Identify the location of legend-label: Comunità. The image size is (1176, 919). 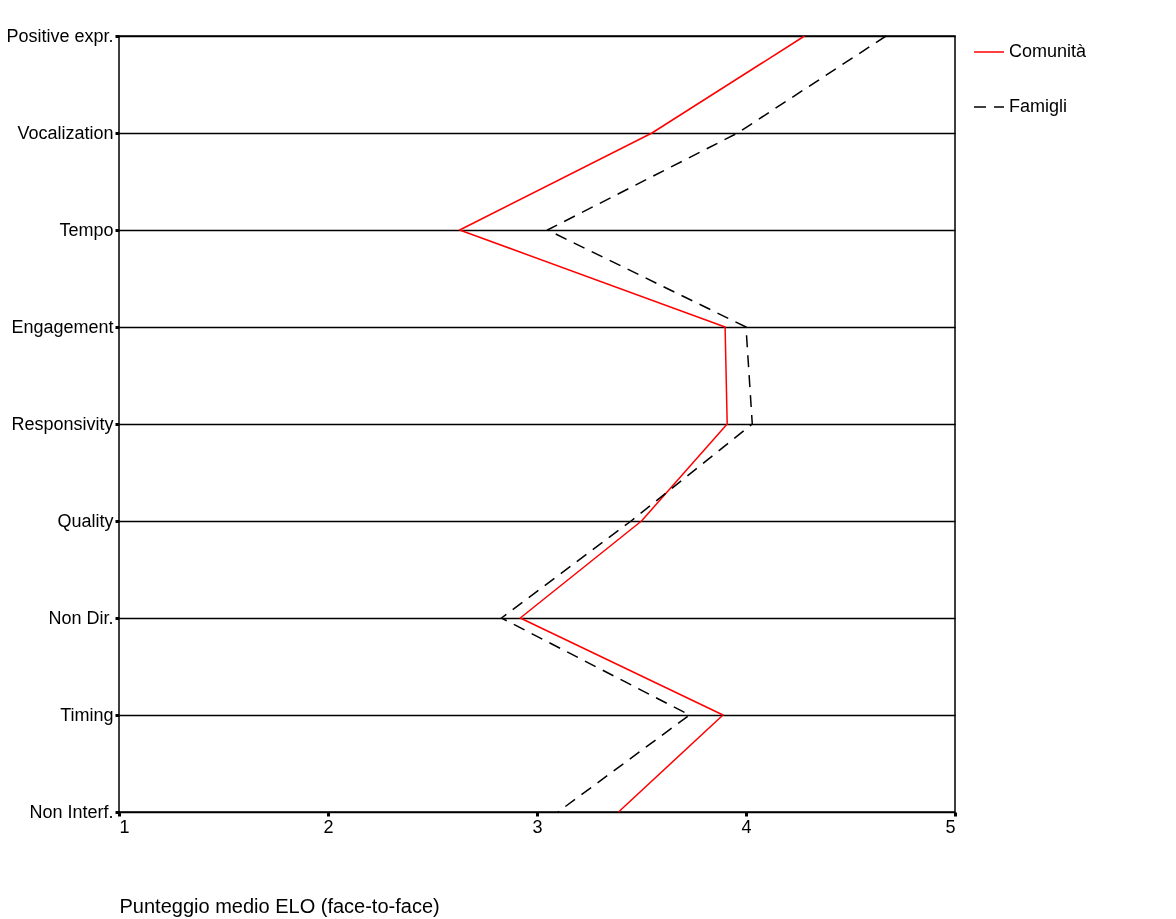
(1048, 51).